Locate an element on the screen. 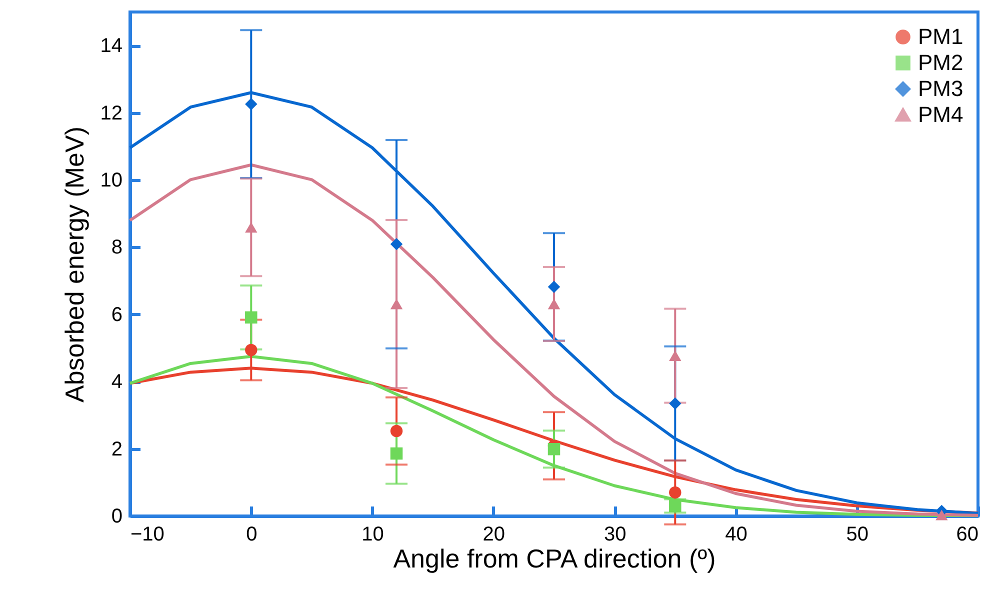 The height and width of the screenshot is (595, 996). x-tick-label: 30 is located at coordinates (615, 535).